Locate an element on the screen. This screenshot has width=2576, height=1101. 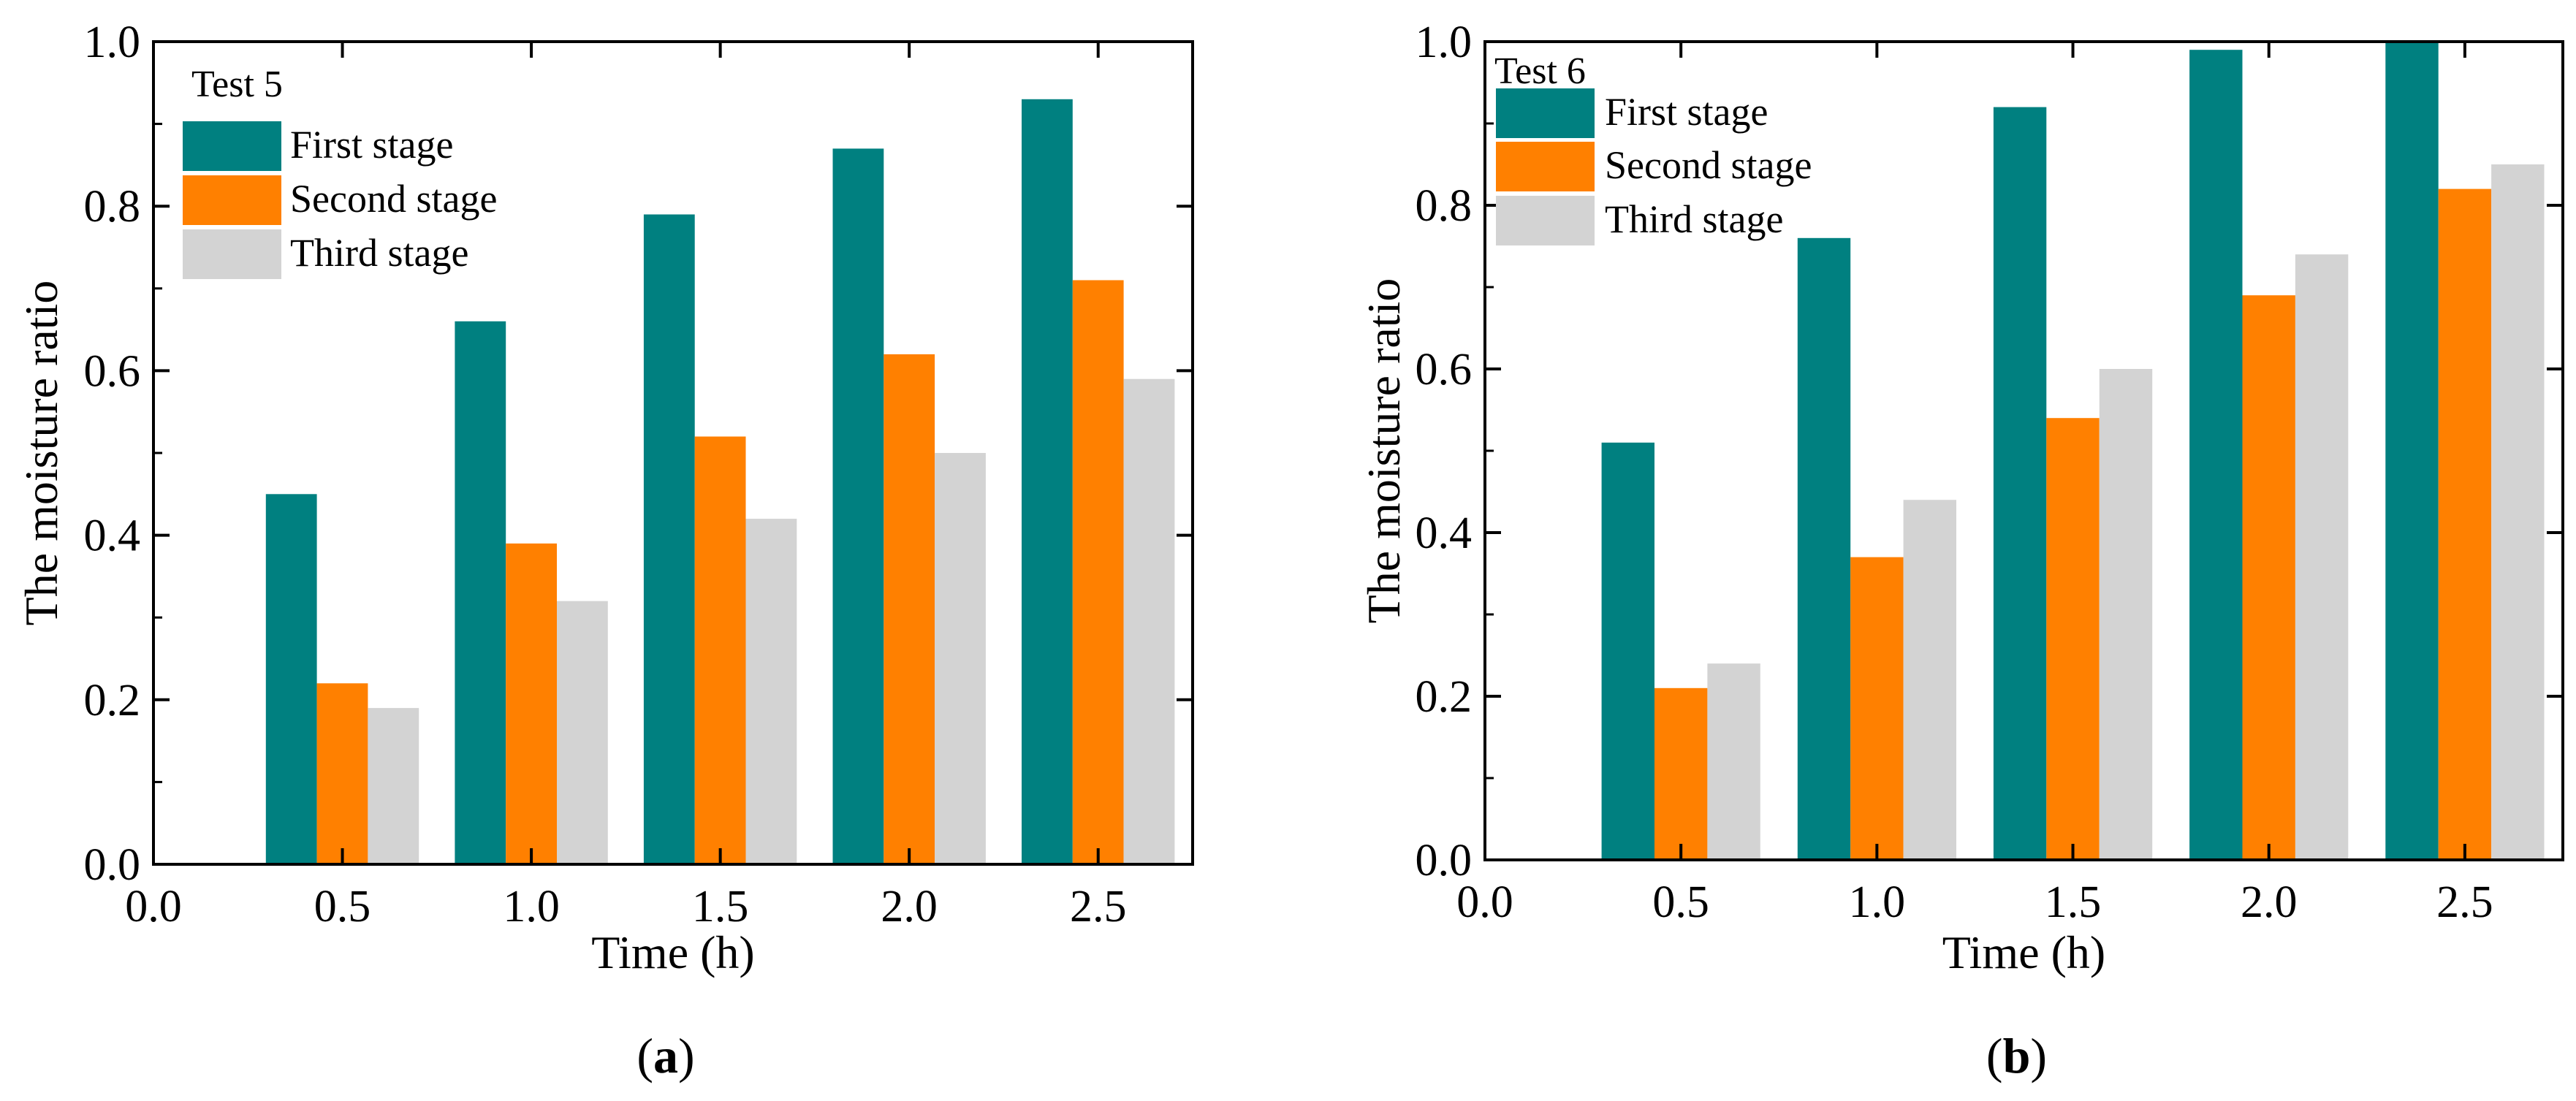
panel-caption: (a) is located at coordinates (665, 1055).